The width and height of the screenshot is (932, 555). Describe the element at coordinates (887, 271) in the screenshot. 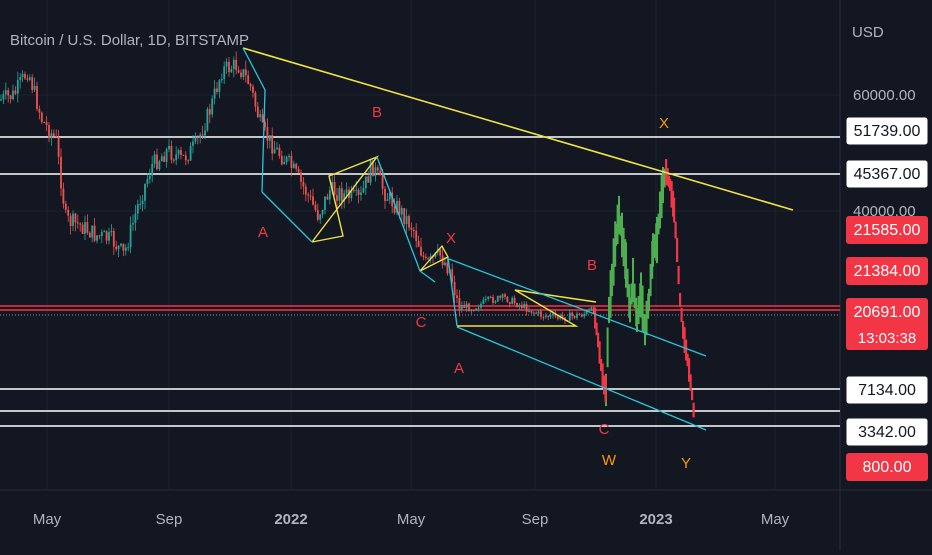

I see `price-label: 21384.00` at that location.